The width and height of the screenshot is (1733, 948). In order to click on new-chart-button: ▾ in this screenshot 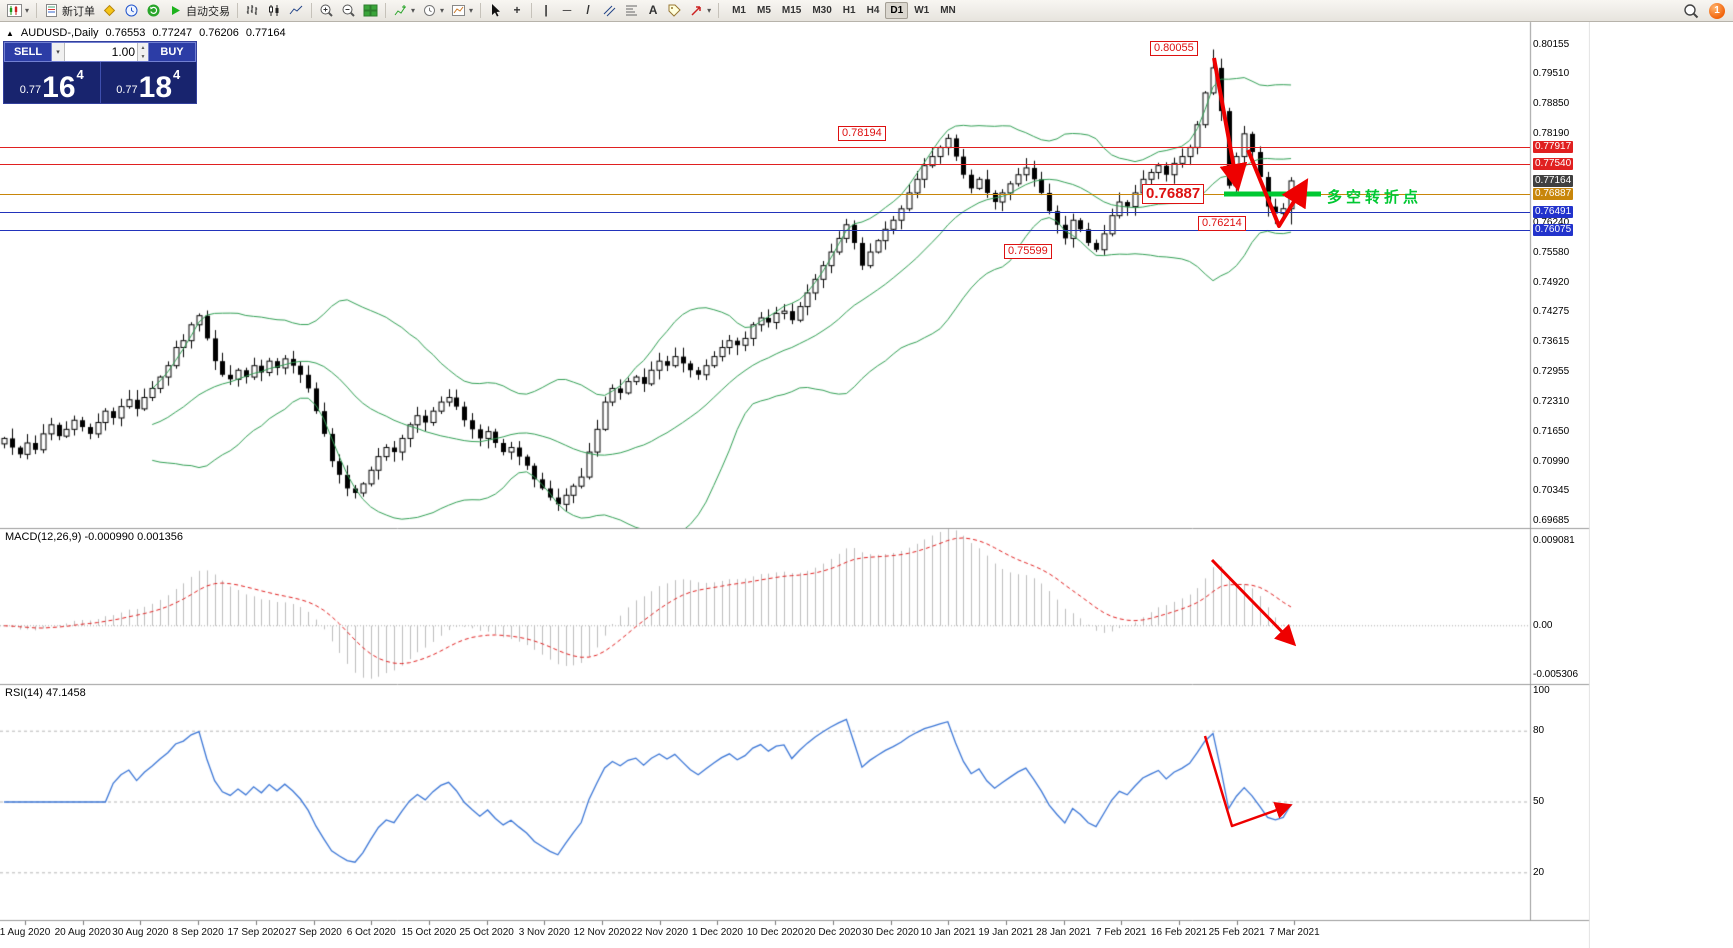, I will do `click(18, 10)`.